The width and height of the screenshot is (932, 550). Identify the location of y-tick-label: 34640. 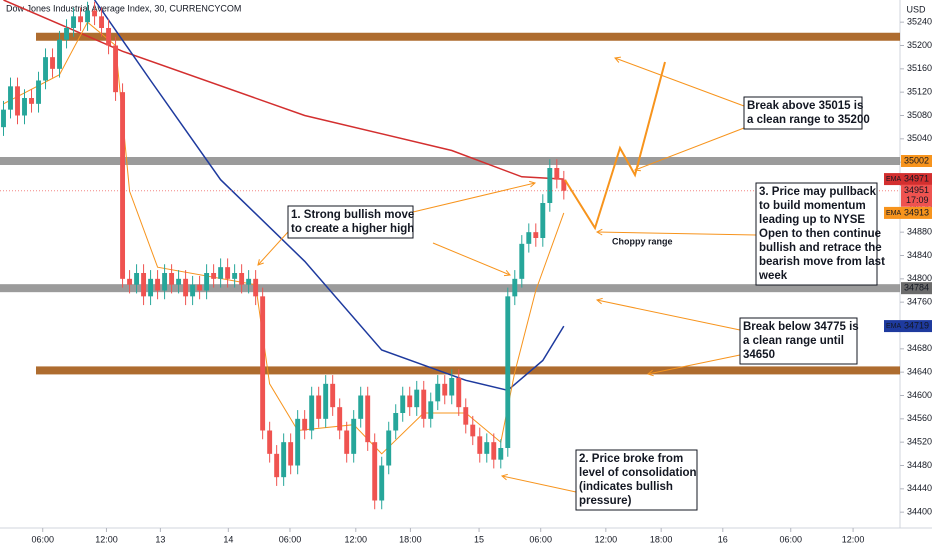
(919, 372).